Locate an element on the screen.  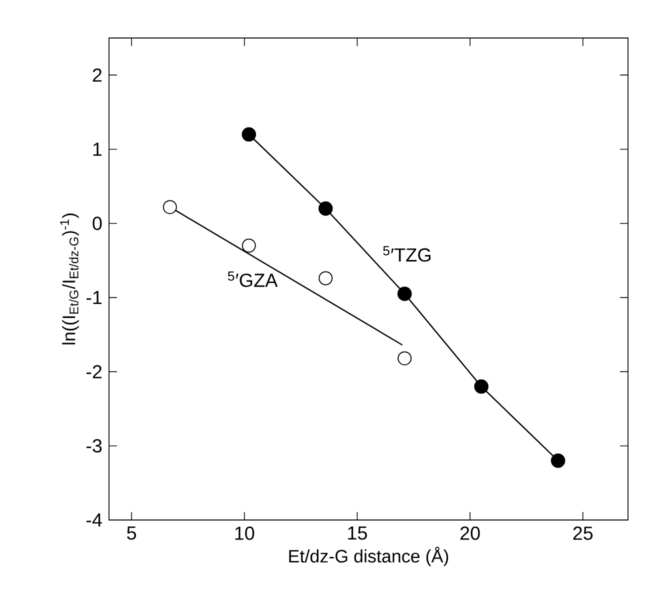
y-tick-label: -1 is located at coordinates (94, 297).